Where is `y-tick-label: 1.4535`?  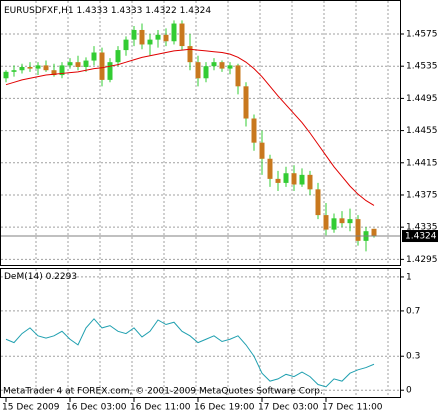
y-tick-label: 1.4535 is located at coordinates (422, 67).